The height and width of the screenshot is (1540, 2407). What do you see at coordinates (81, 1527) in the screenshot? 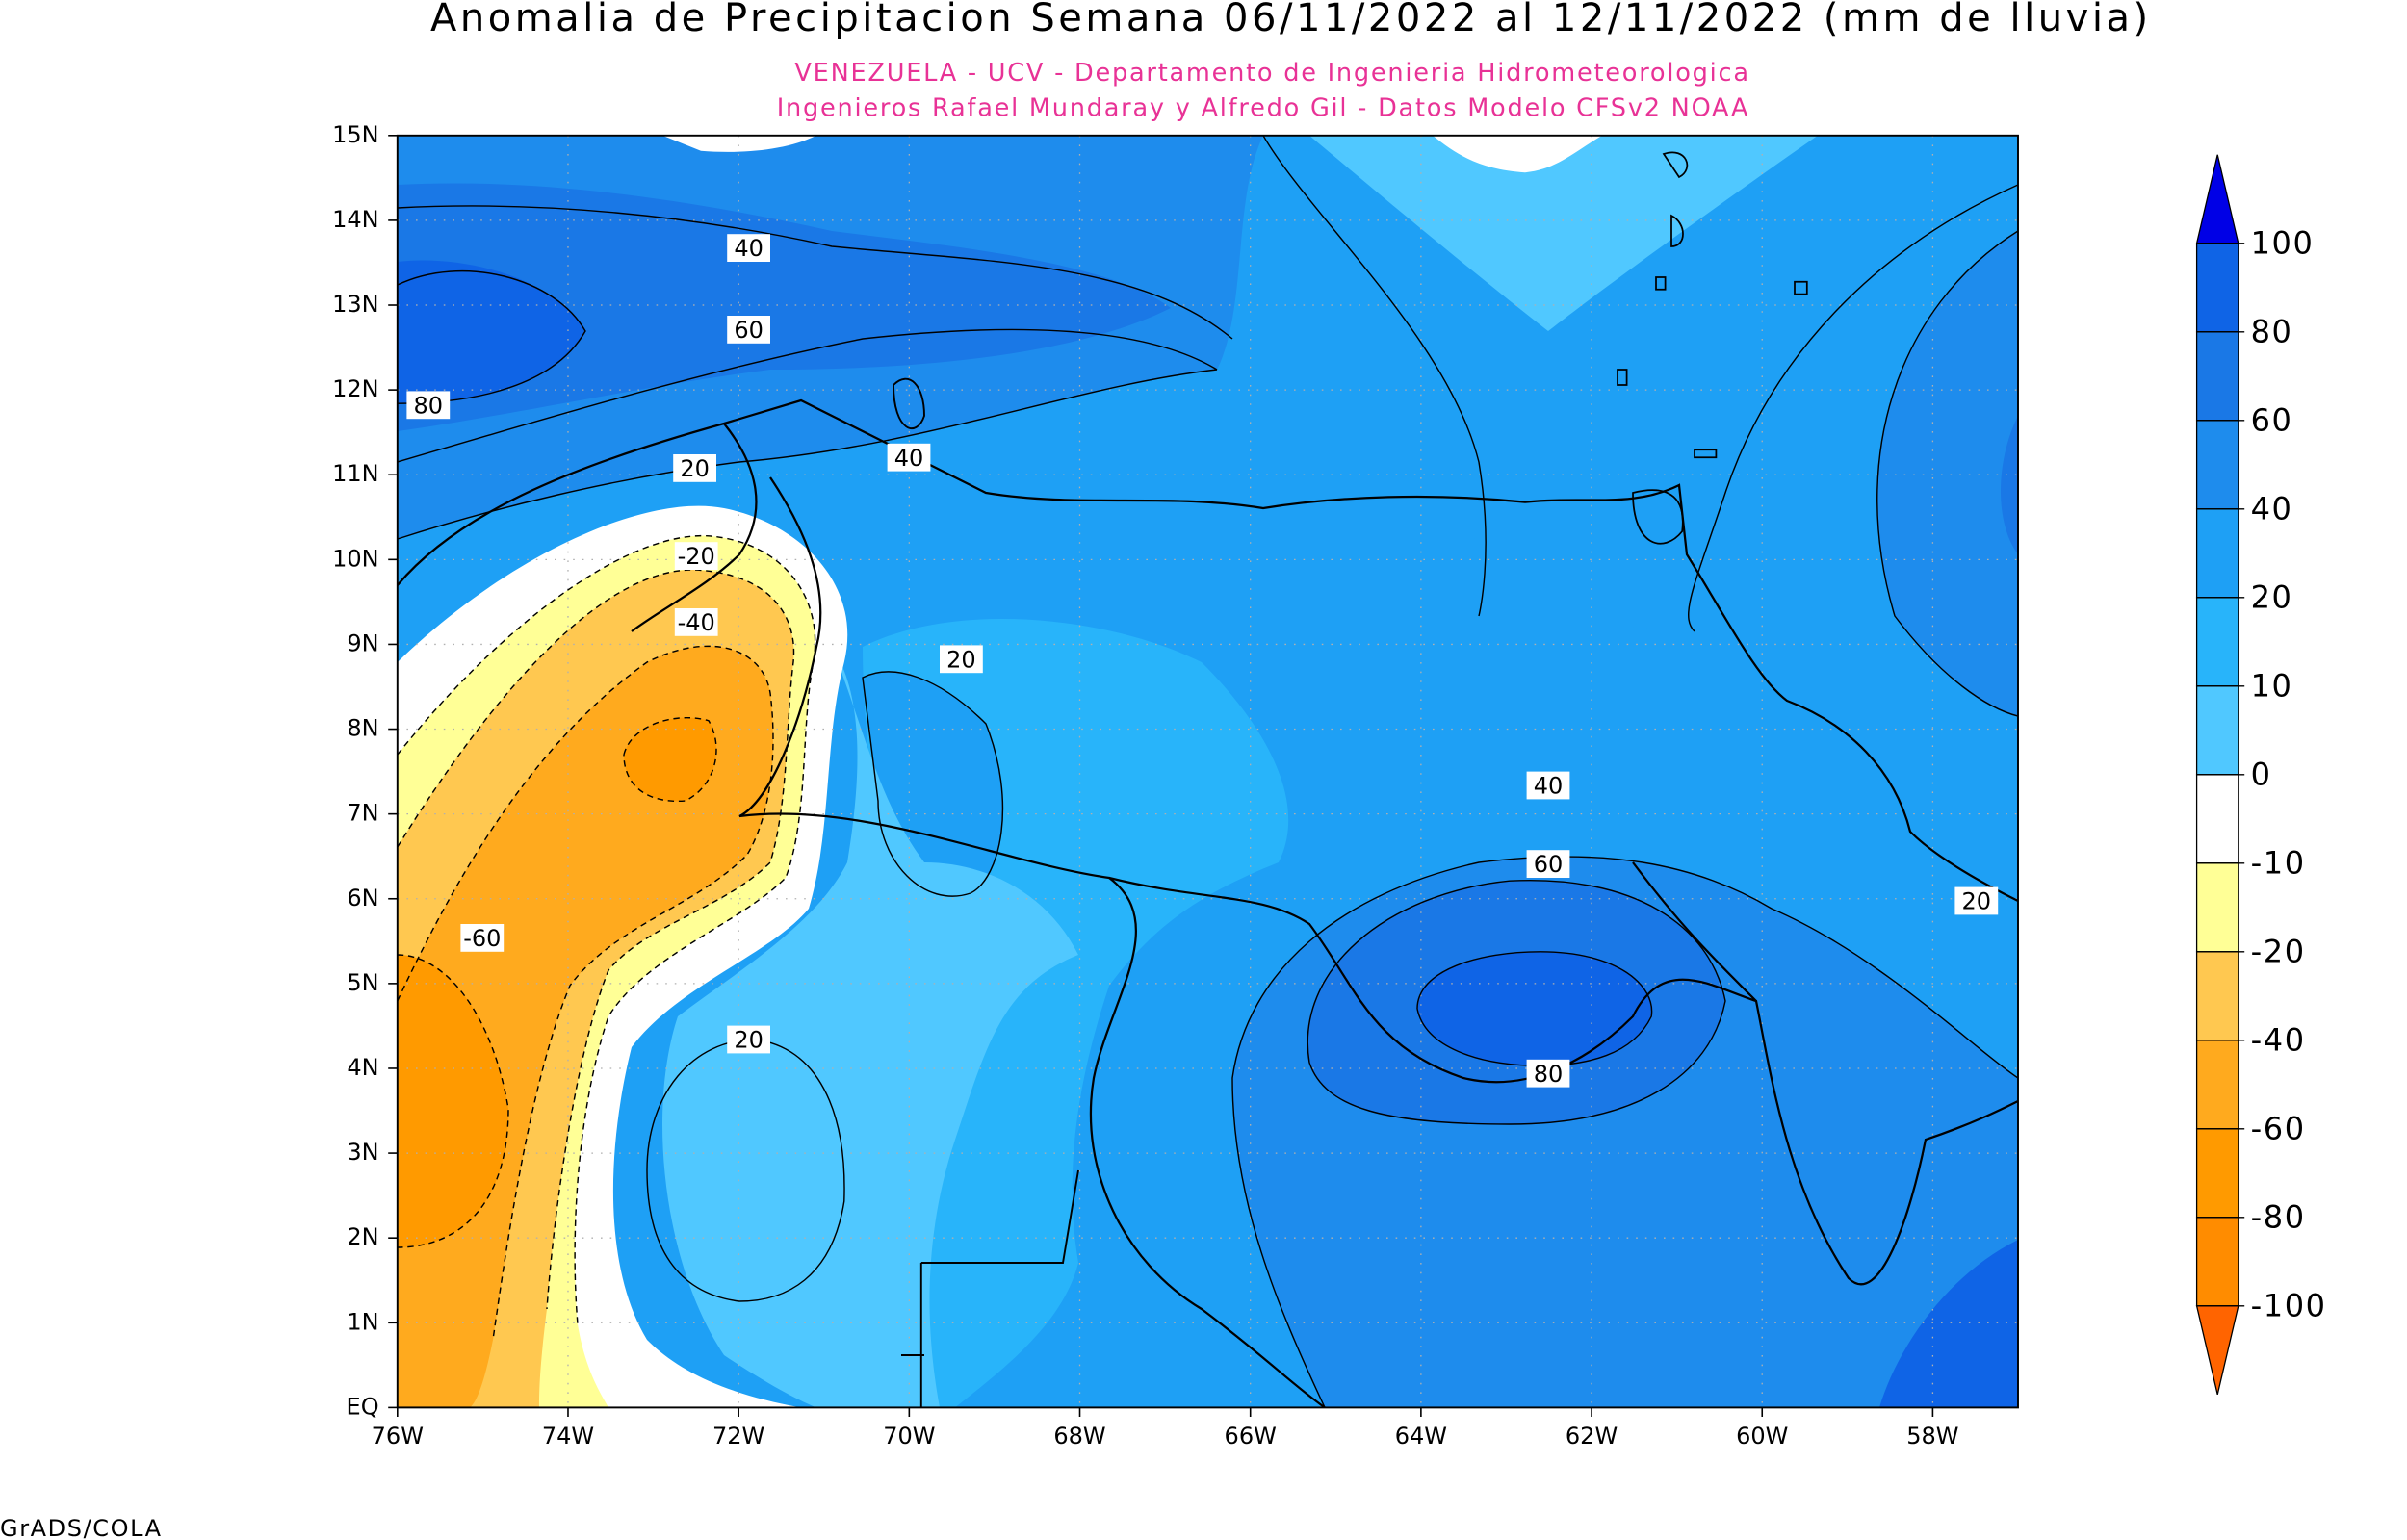
I see `footer: GrADS/COLA` at bounding box center [81, 1527].